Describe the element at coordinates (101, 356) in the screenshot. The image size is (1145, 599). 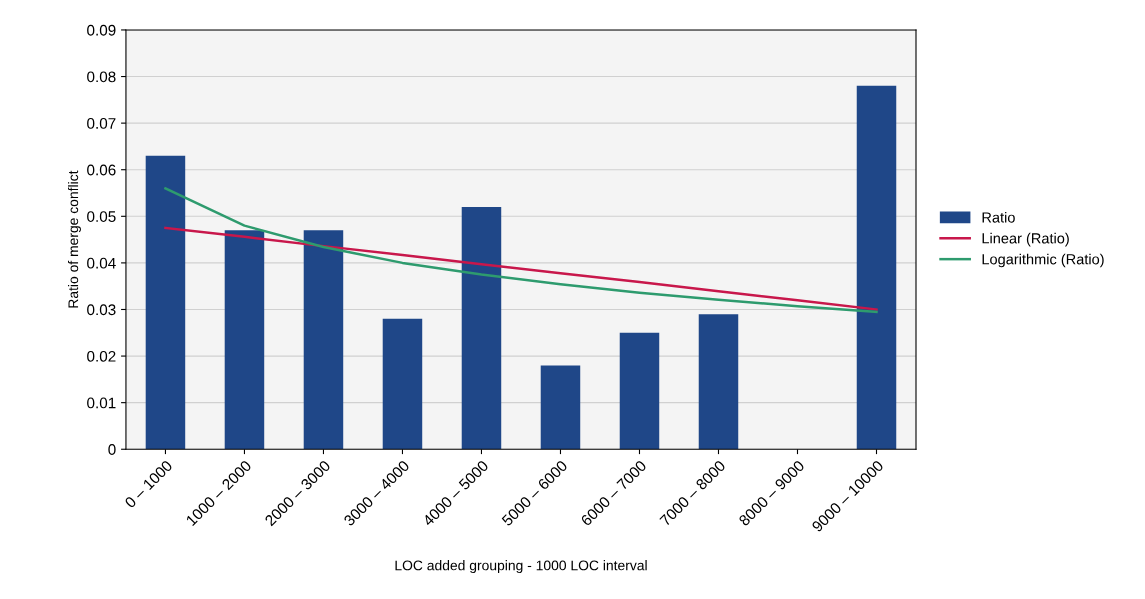
I see `y-tick-label: 0.02` at that location.